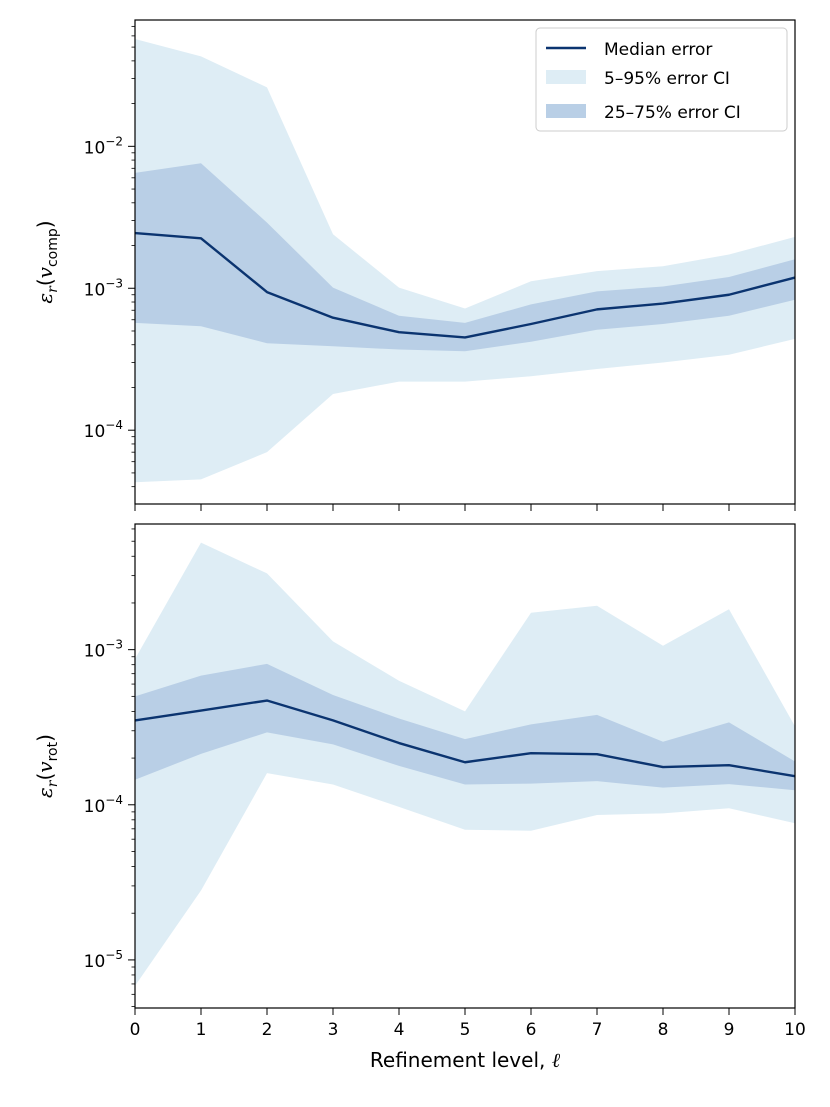  What do you see at coordinates (103, 960) in the screenshot?
I see `y-tick-label: 10⁻⁵` at bounding box center [103, 960].